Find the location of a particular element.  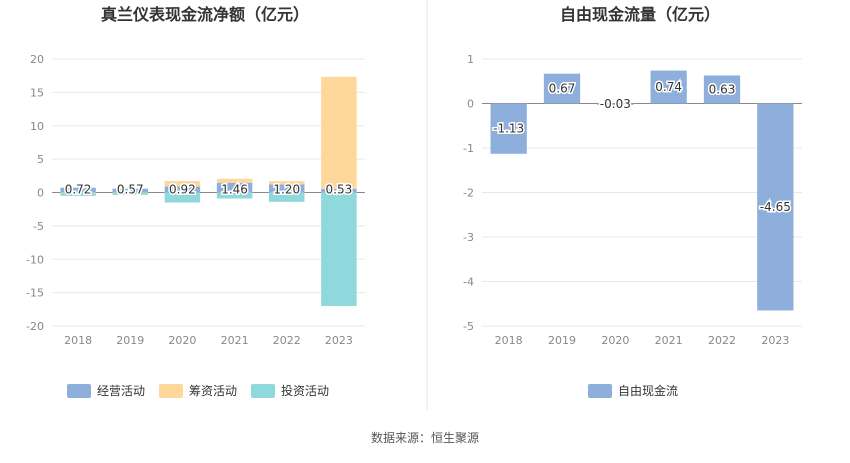

y-tick-label: -3 is located at coordinates (468, 237).